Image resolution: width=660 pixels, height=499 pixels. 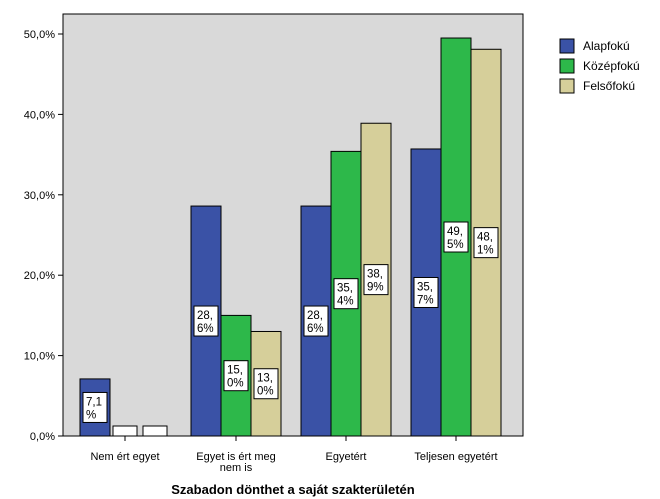 I want to click on data-label: 5%, so click(x=455, y=245).